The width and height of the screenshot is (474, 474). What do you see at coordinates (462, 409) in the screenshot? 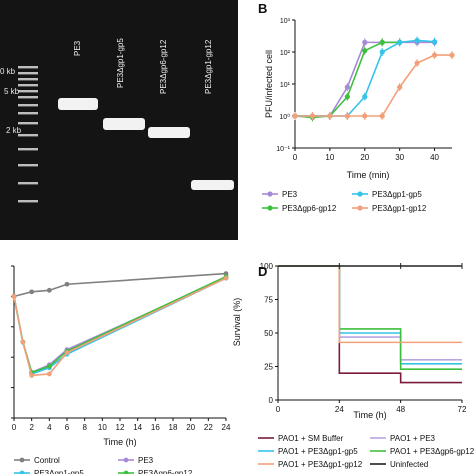
I see `panel-d-x-tick-label: 72` at bounding box center [462, 409].